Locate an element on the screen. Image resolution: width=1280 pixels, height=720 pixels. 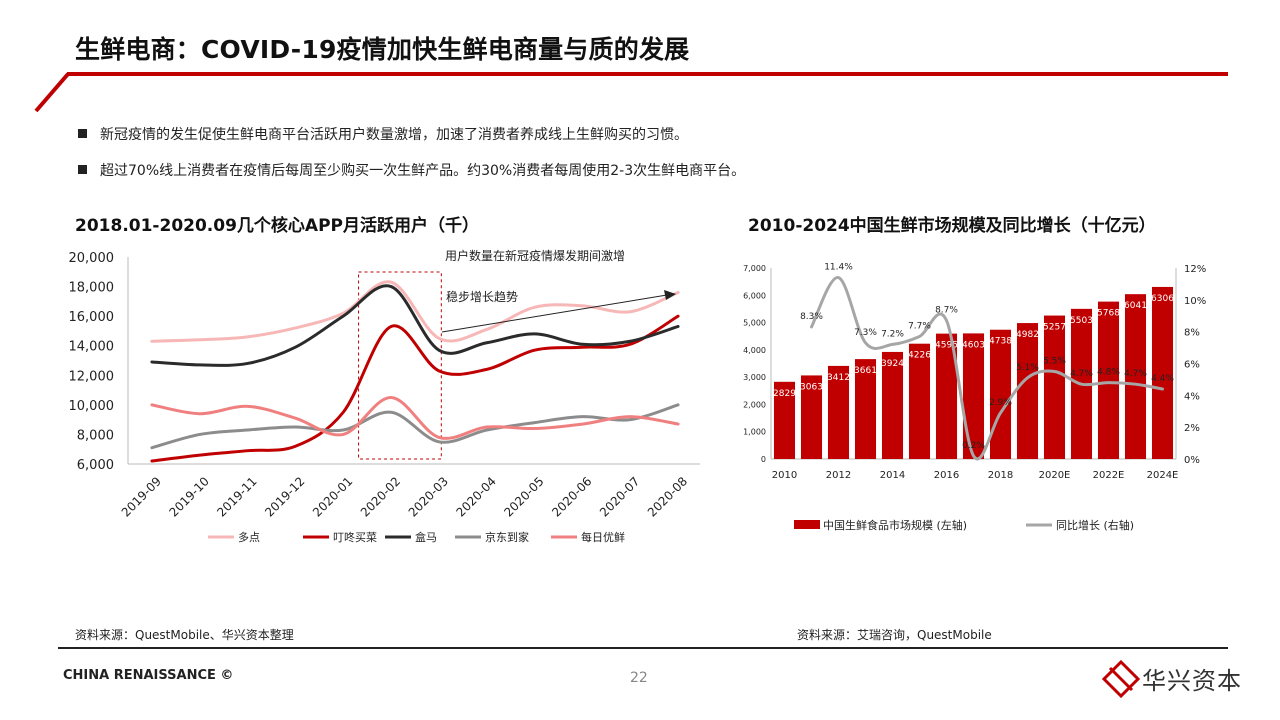
x-tick-label: 2022E is located at coordinates (1109, 475).